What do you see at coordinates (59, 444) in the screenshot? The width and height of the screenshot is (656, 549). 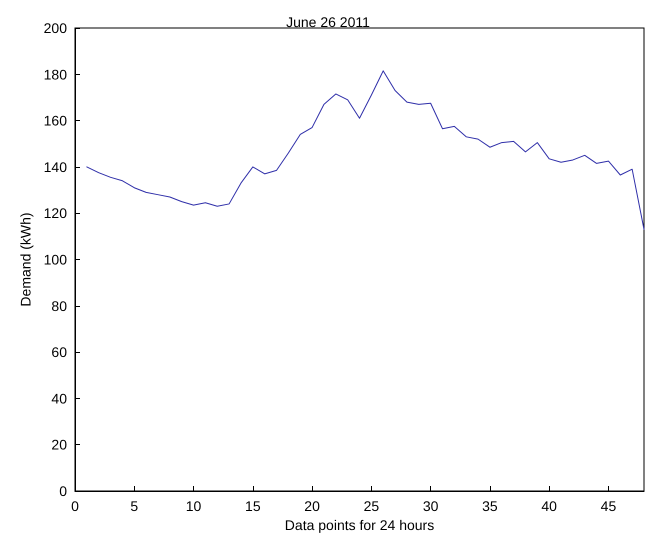 I see `y-tick-label: 20` at bounding box center [59, 444].